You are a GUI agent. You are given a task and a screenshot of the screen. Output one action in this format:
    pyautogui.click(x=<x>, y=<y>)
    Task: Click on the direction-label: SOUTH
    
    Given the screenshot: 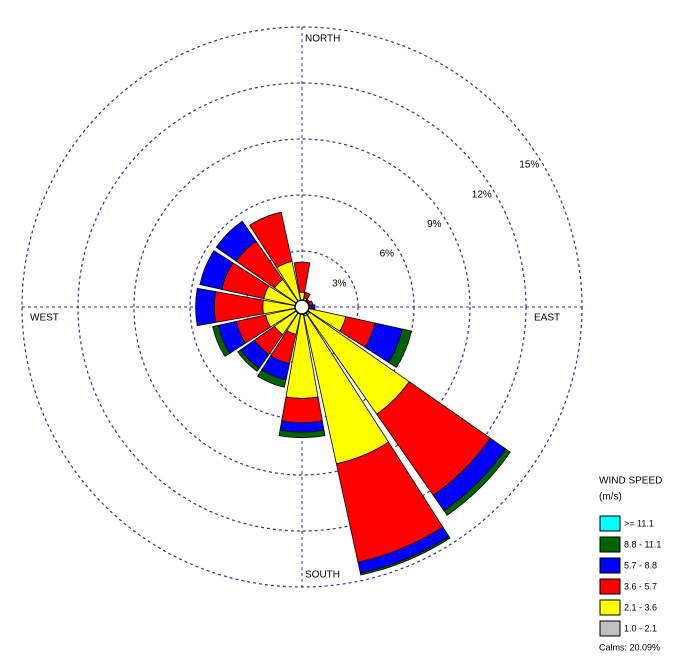 What is the action you would take?
    pyautogui.click(x=322, y=575)
    